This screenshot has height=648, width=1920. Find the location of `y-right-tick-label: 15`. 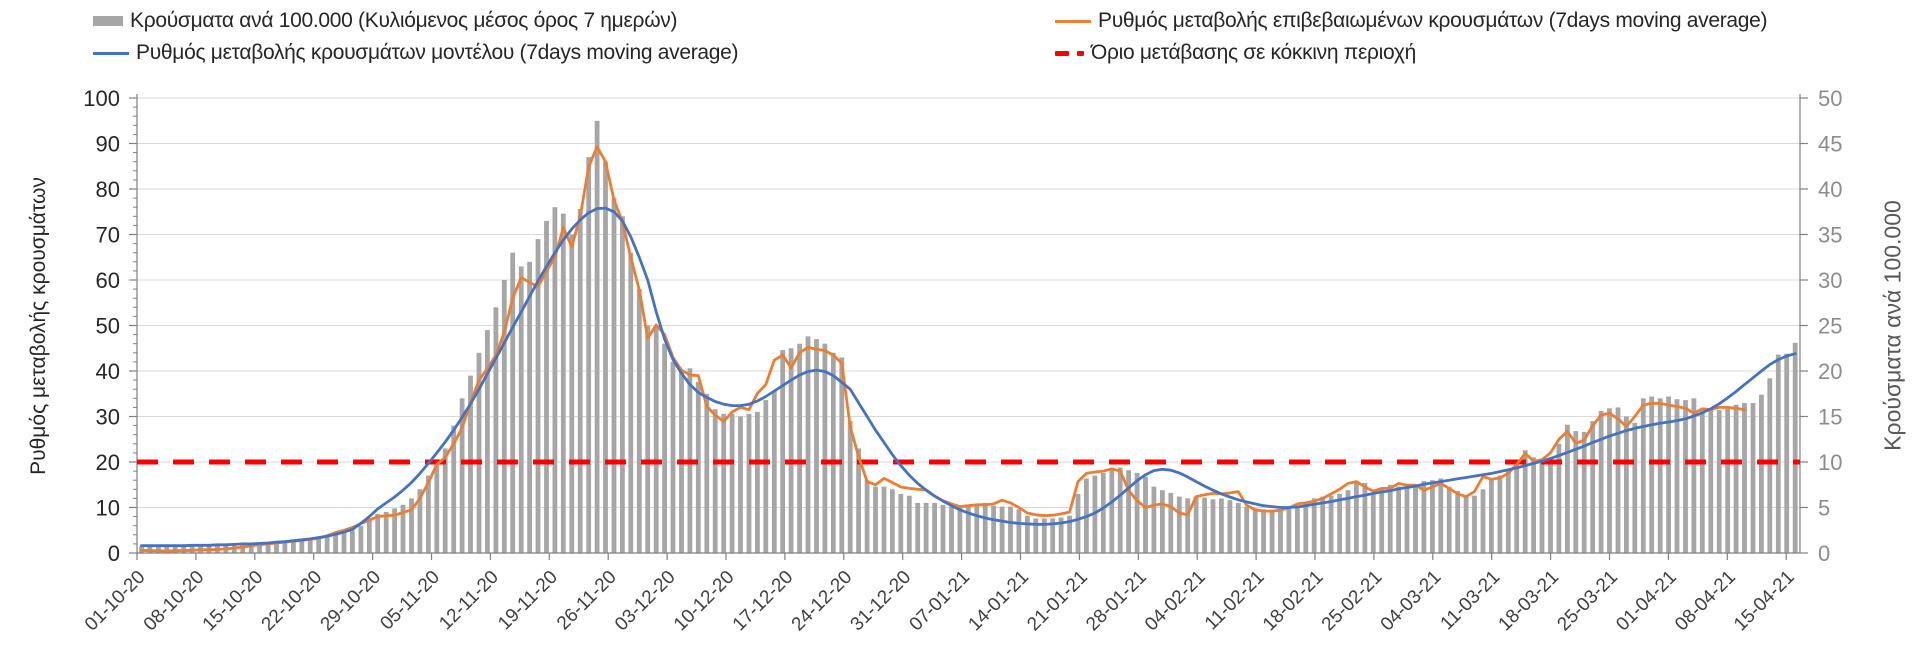

y-right-tick-label: 15 is located at coordinates (1830, 417).